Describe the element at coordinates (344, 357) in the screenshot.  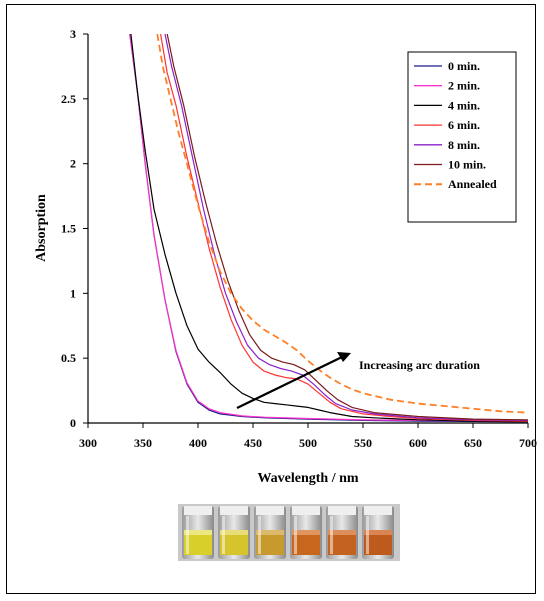
I see `annotation-arrow-head` at that location.